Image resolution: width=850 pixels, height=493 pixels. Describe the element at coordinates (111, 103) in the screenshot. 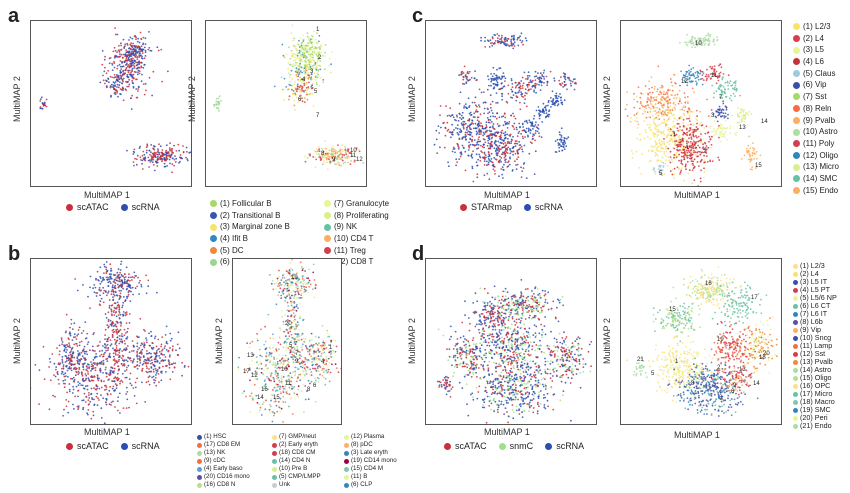

I see `scatter-plot-a-batch` at that location.